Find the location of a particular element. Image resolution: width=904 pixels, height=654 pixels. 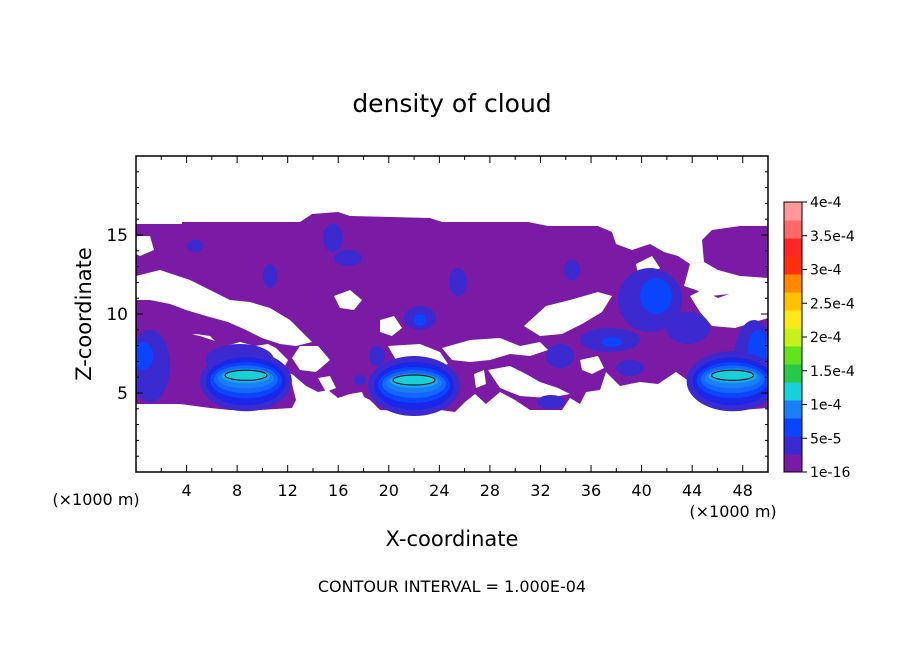

x-tick-label: 48 is located at coordinates (743, 490).